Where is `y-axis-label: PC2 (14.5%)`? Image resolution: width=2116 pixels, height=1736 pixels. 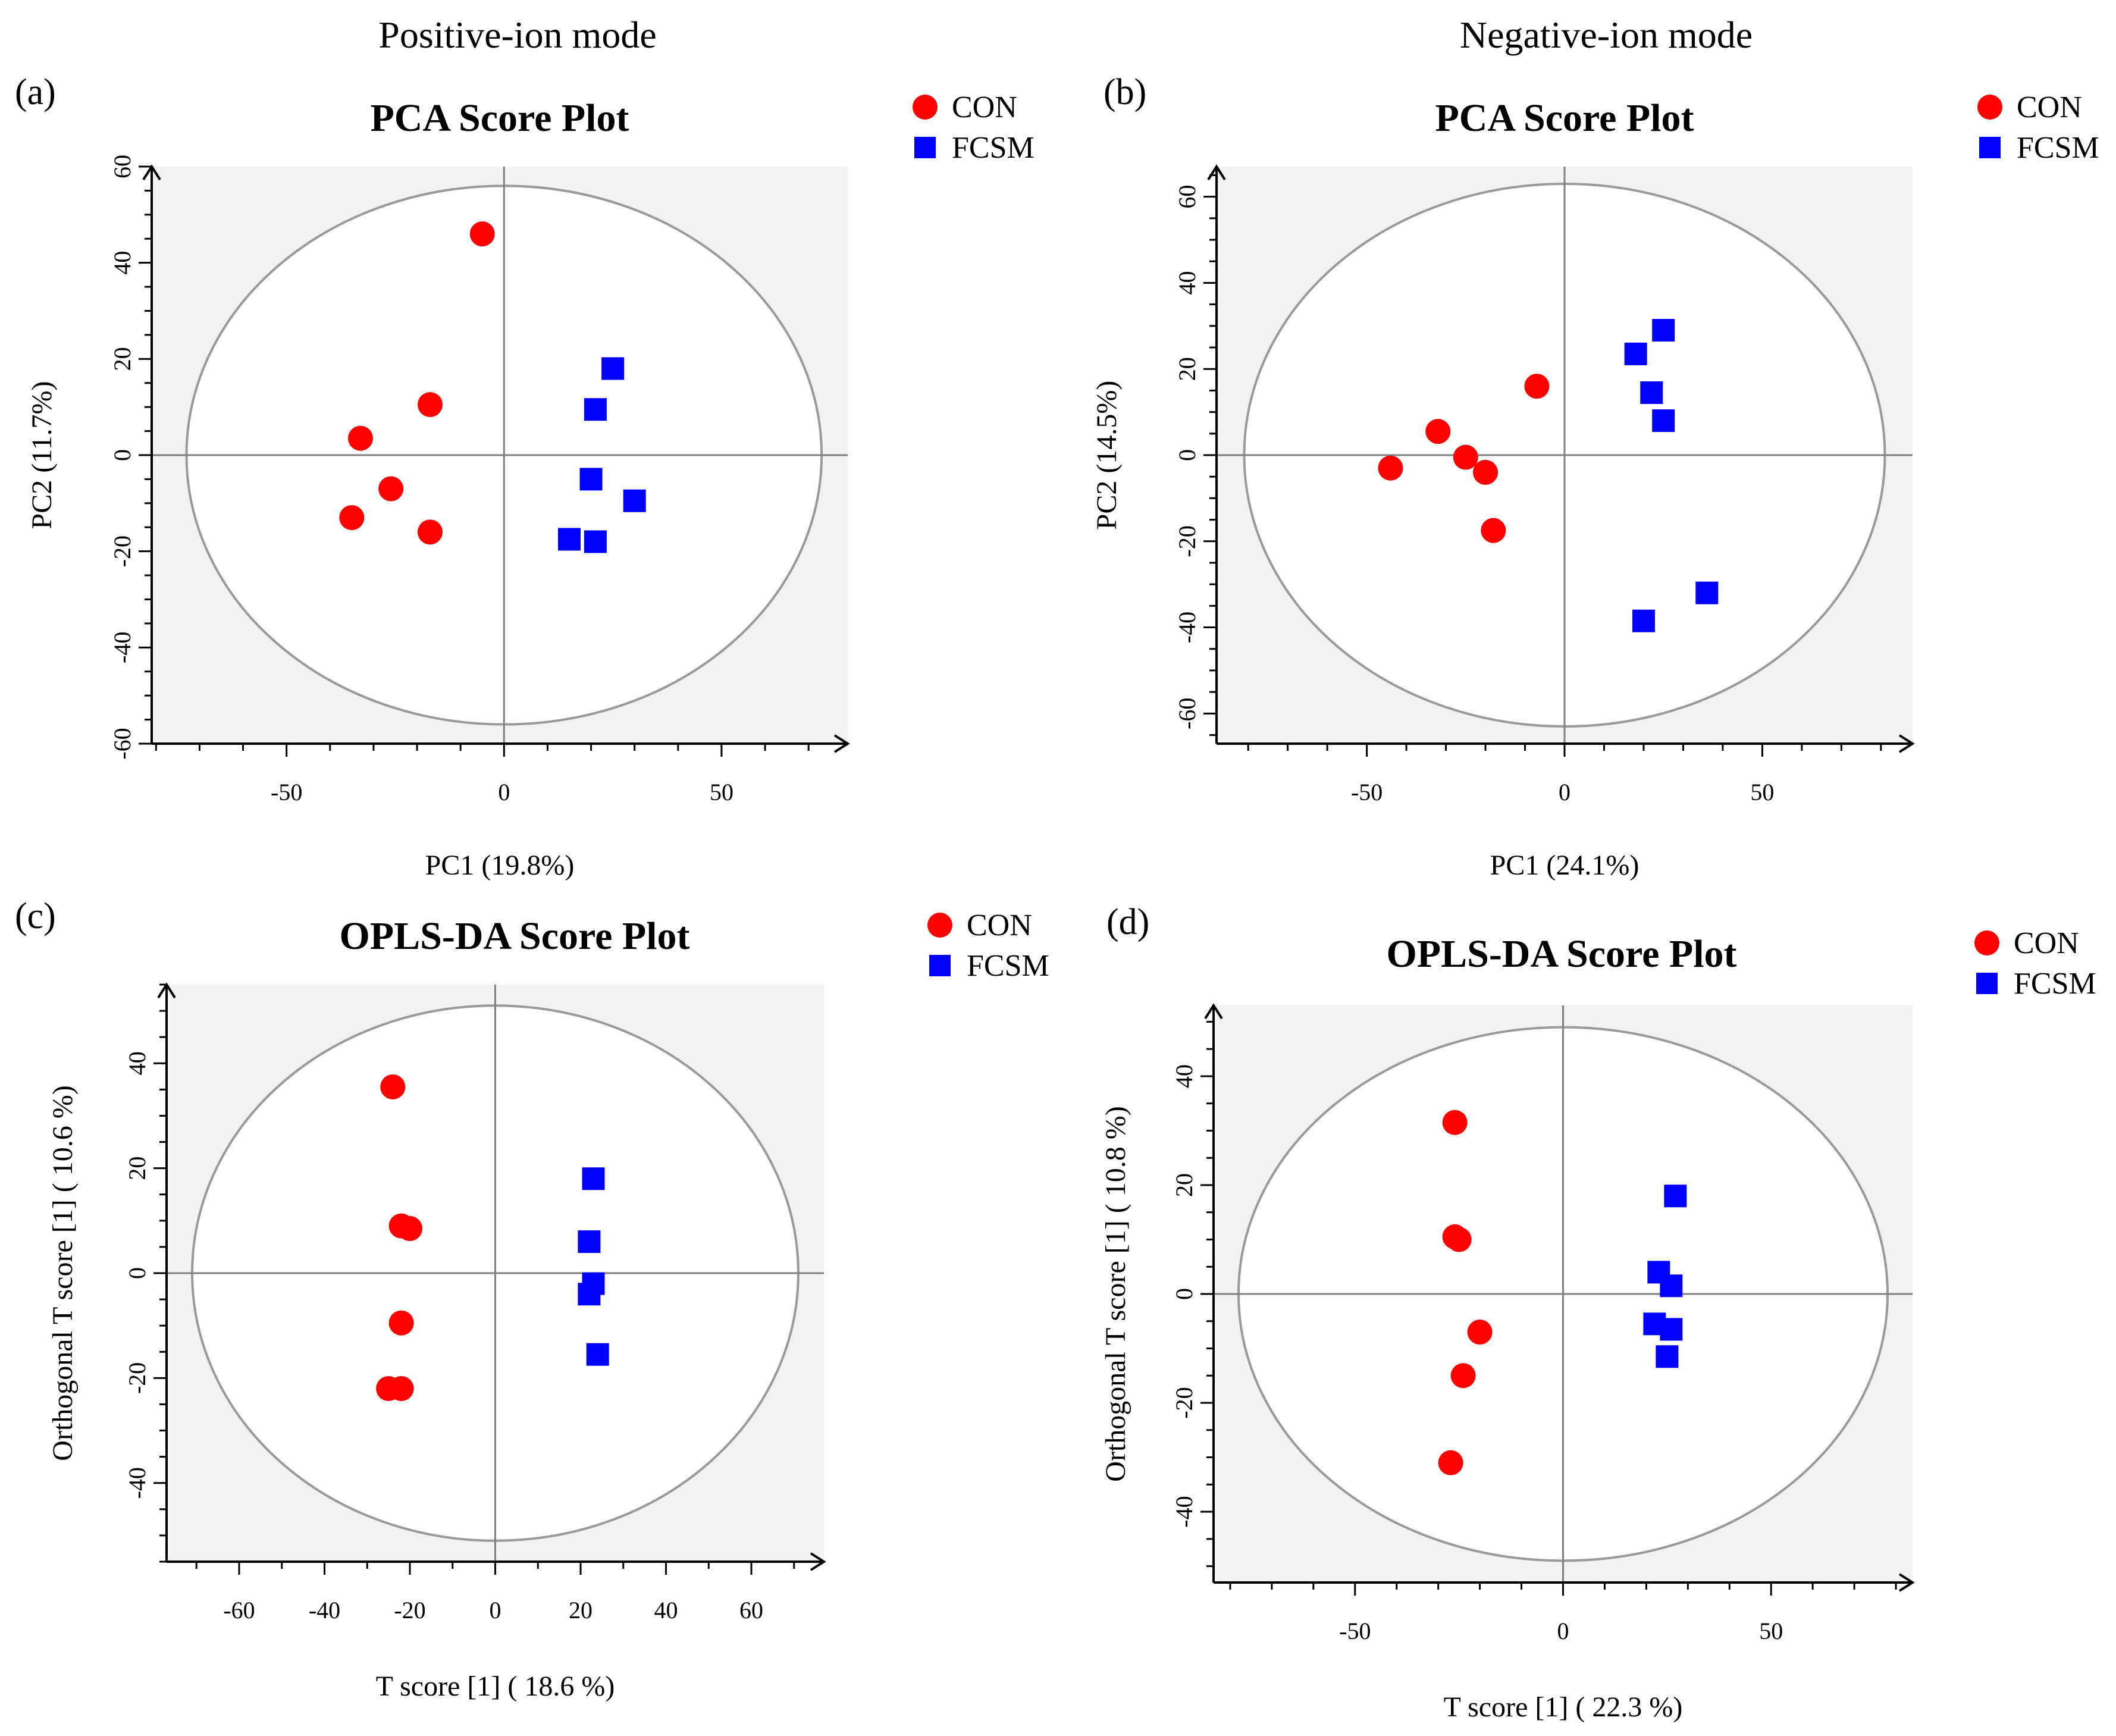
y-axis-label: PC2 (14.5%) is located at coordinates (1107, 455).